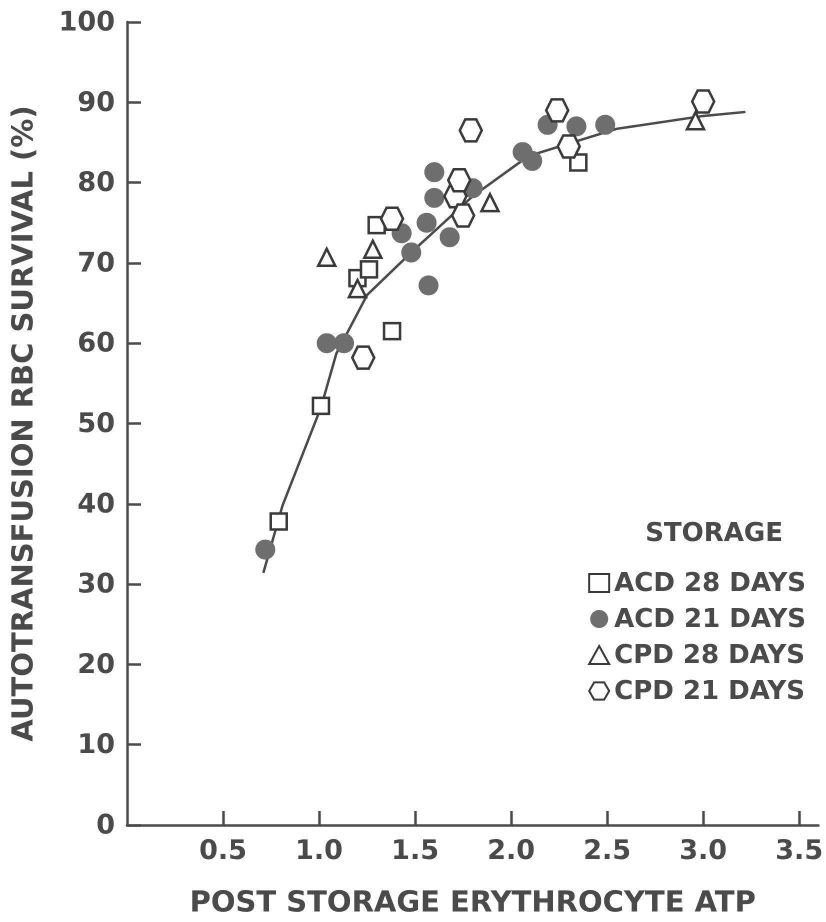  What do you see at coordinates (511, 850) in the screenshot?
I see `x-tick-label: 2.0` at bounding box center [511, 850].